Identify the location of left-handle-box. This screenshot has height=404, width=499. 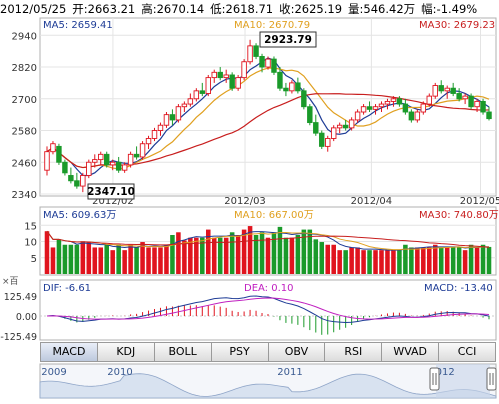
(434, 379).